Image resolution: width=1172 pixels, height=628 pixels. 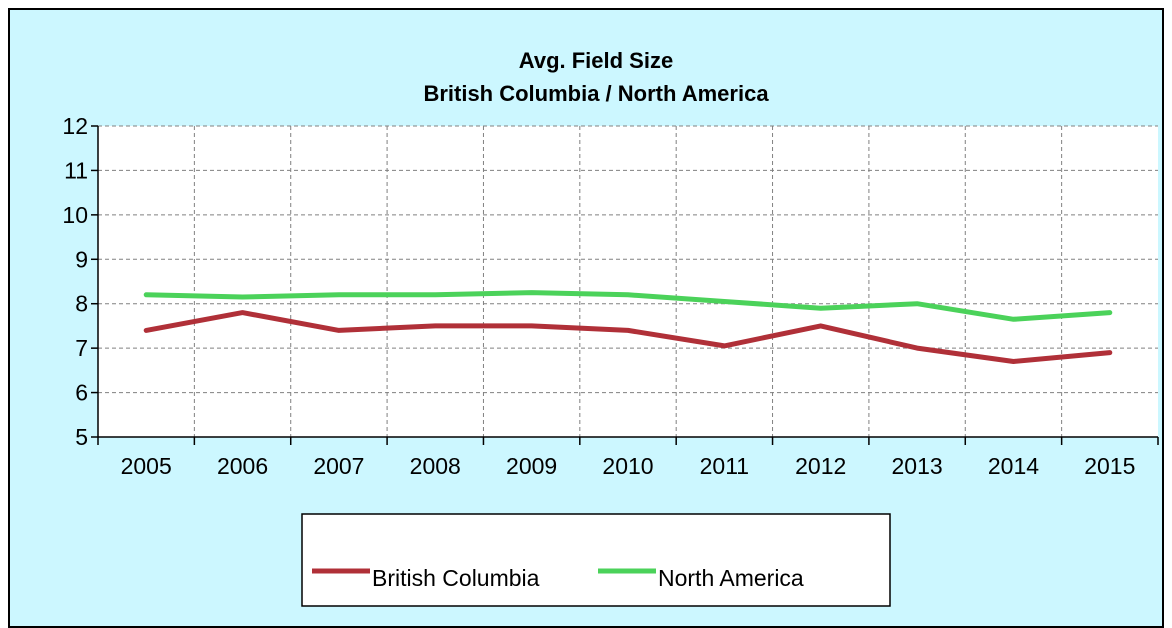 I want to click on x-tick-label: 2014, so click(x=1013, y=466).